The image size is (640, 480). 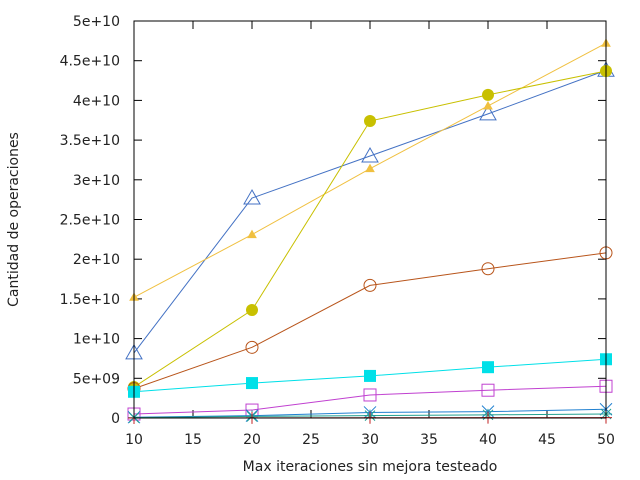 What do you see at coordinates (96, 101) in the screenshot?
I see `y-tick-label: 4e+10` at bounding box center [96, 101].